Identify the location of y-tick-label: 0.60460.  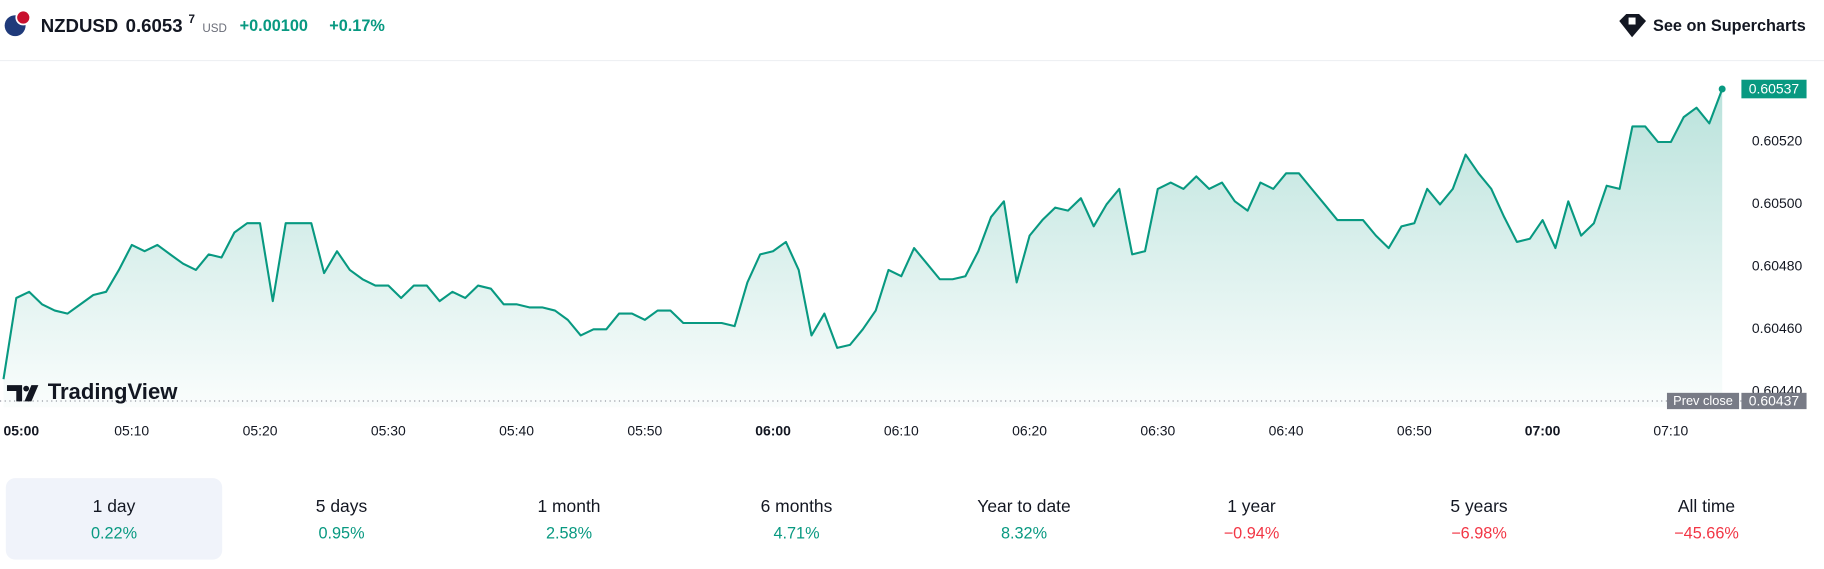
(1777, 328).